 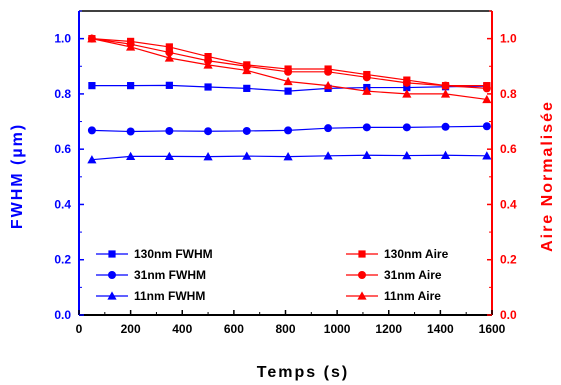 What do you see at coordinates (169, 296) in the screenshot?
I see `legend-label: 11nm FWHM` at bounding box center [169, 296].